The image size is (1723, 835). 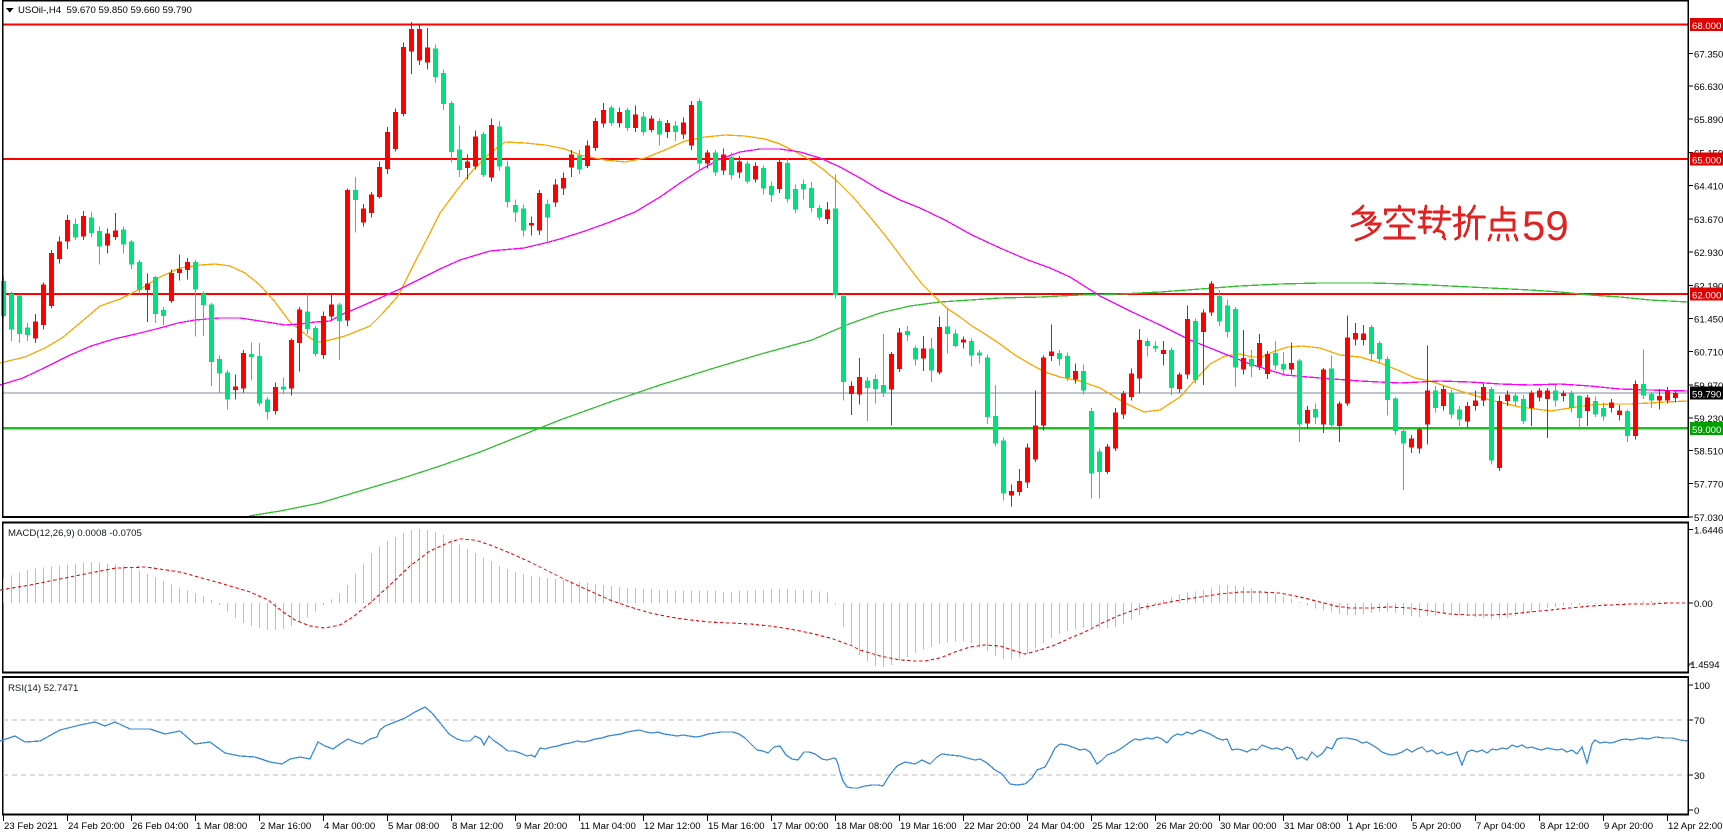 What do you see at coordinates (1708, 386) in the screenshot?
I see `svg-text: 59.970` at bounding box center [1708, 386].